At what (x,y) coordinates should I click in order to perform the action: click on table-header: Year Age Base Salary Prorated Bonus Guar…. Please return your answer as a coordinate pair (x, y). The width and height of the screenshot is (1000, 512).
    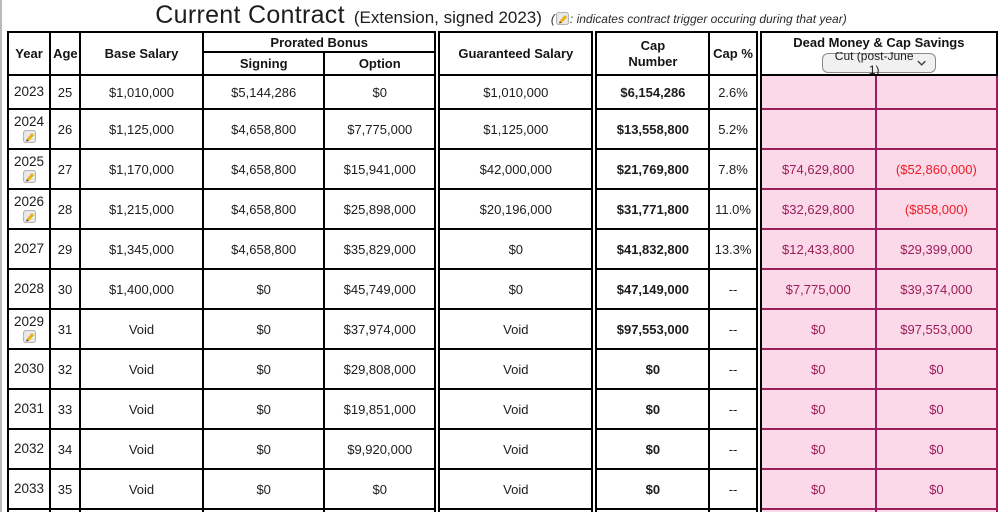
    Looking at the image, I should click on (502, 53).